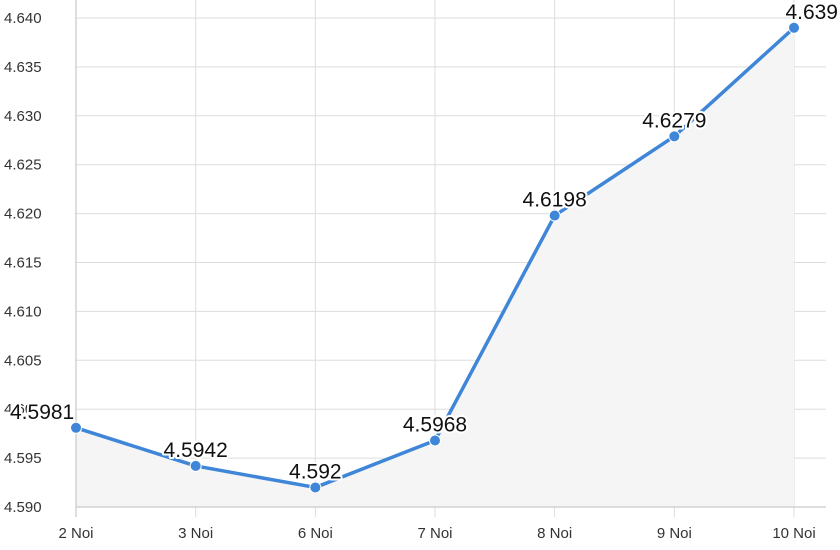 The width and height of the screenshot is (840, 550). Describe the element at coordinates (793, 533) in the screenshot. I see `x-tick-label: 10 Noi` at that location.